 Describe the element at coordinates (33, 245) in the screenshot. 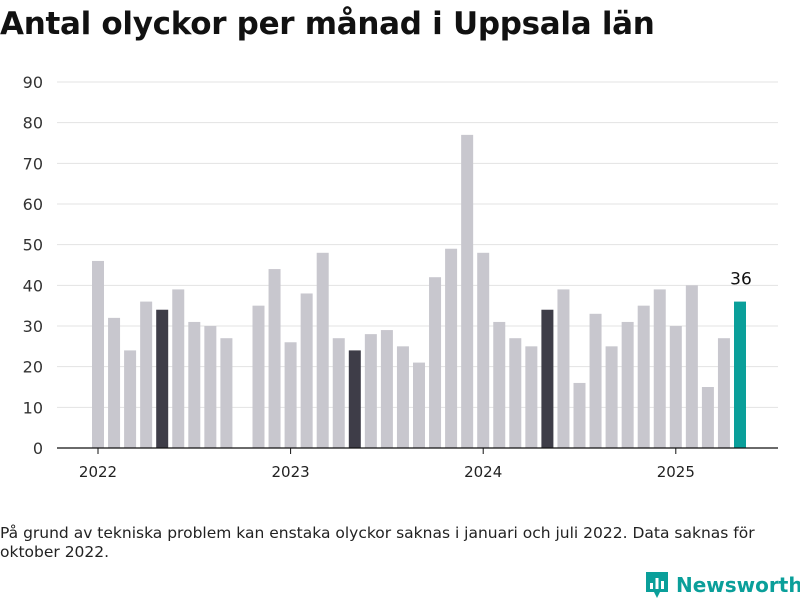

I see `y-tick-label: 50` at that location.